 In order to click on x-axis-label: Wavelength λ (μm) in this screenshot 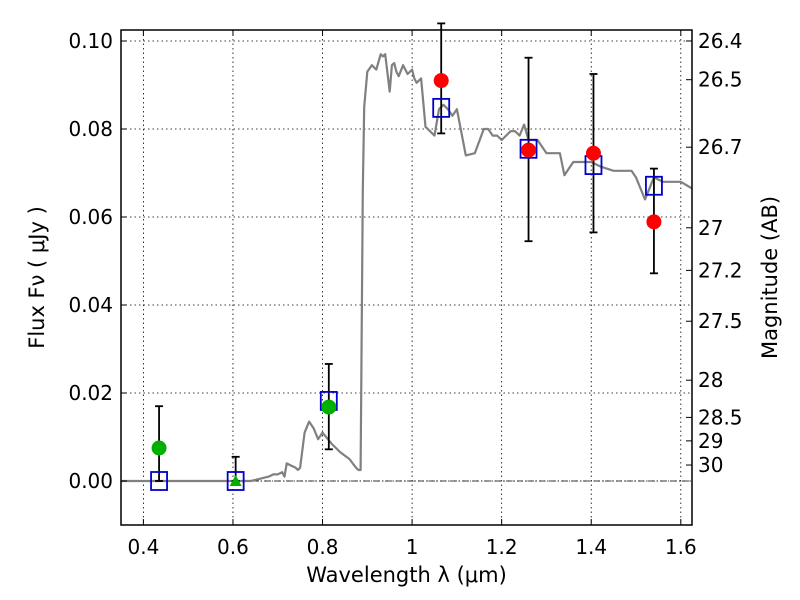, I will do `click(406, 575)`.